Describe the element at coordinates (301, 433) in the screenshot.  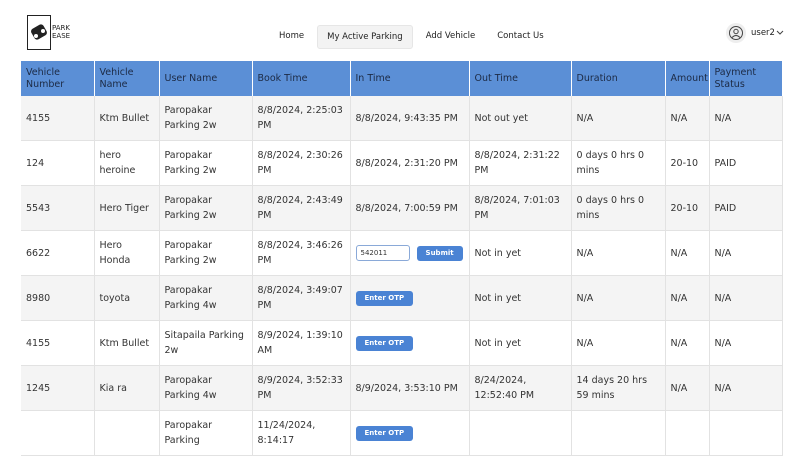
I see `table-cell: 11/24/2024, 8:14:17` at that location.